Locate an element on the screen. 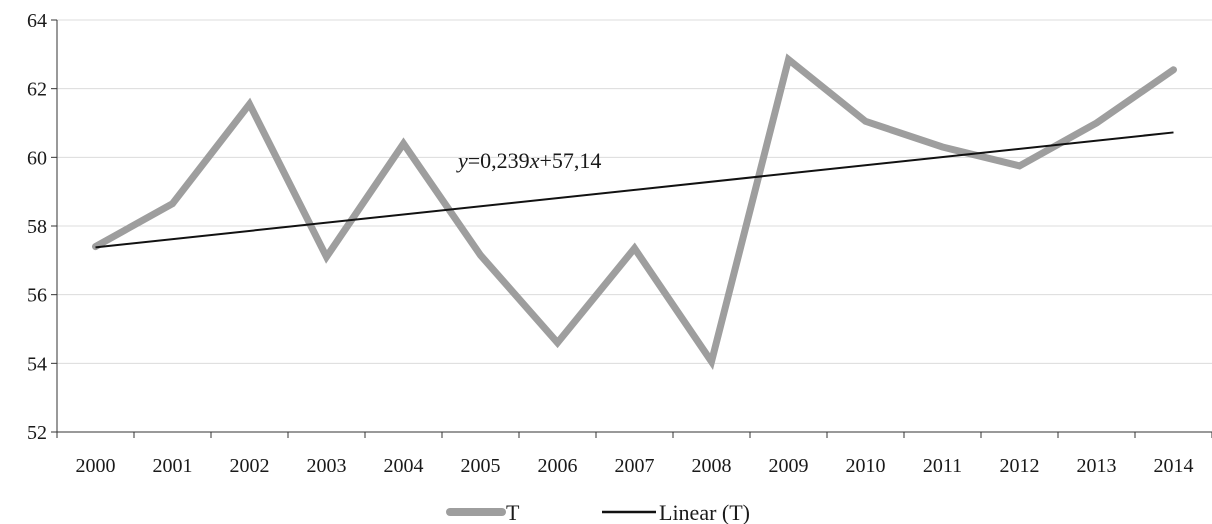  x-tick-label-2006: 2006 is located at coordinates (558, 466).